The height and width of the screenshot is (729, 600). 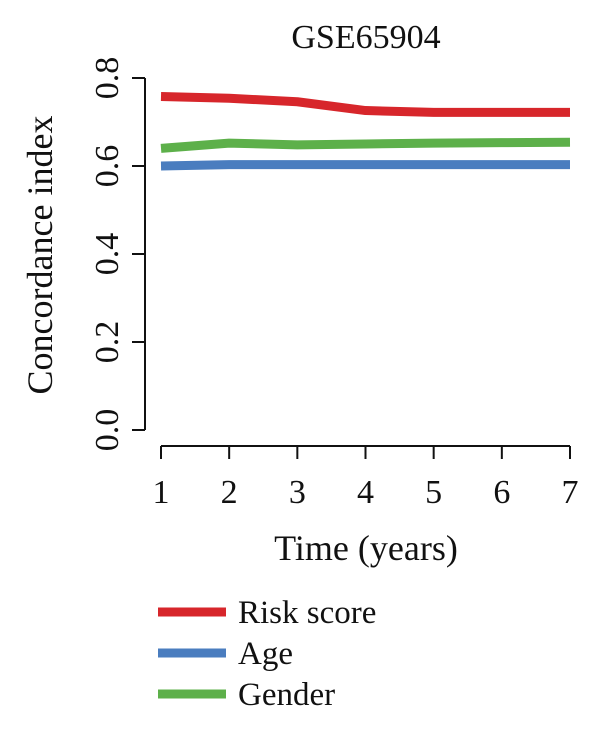 I want to click on series-layer, so click(x=365, y=131).